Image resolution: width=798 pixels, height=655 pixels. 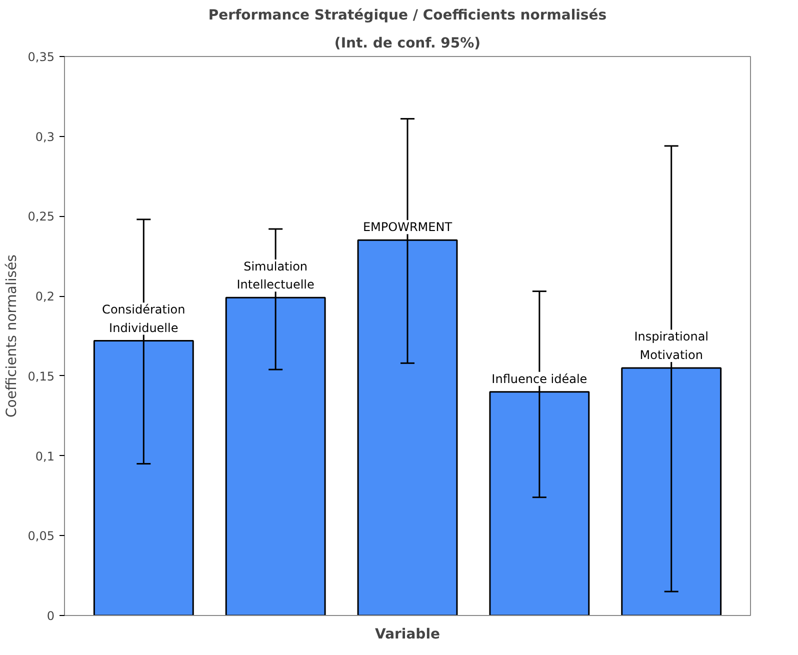 I want to click on x-tick-label: Influence idéale, so click(x=540, y=379).